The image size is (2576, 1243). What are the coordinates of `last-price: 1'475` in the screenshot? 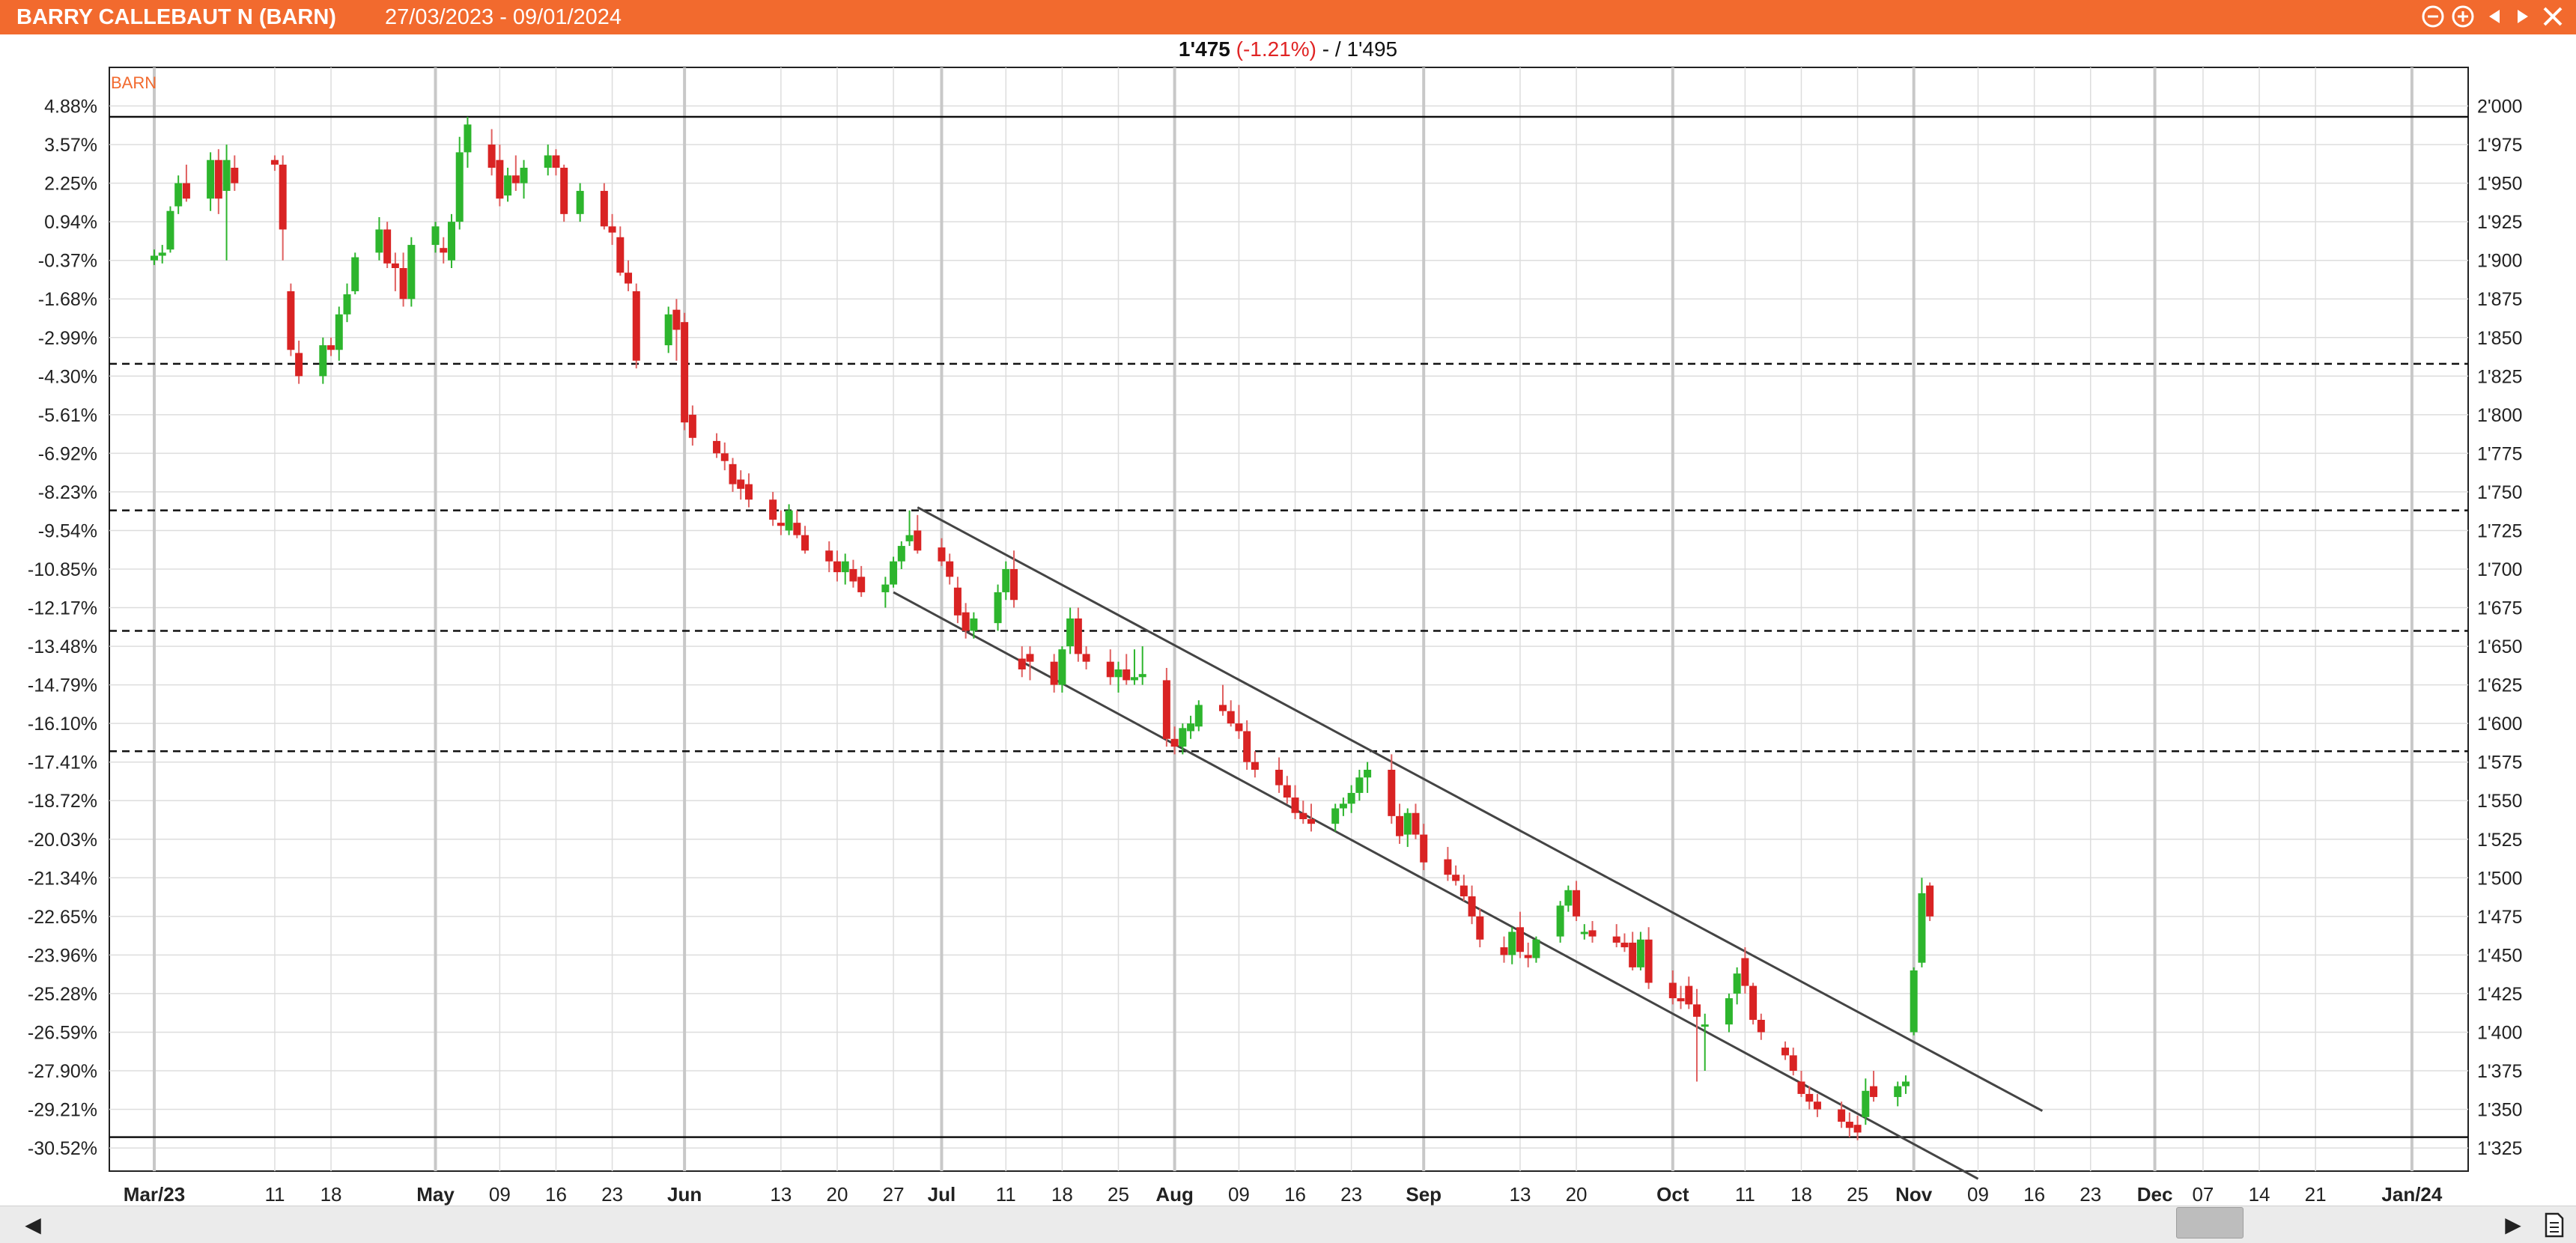 It's located at (1204, 49).